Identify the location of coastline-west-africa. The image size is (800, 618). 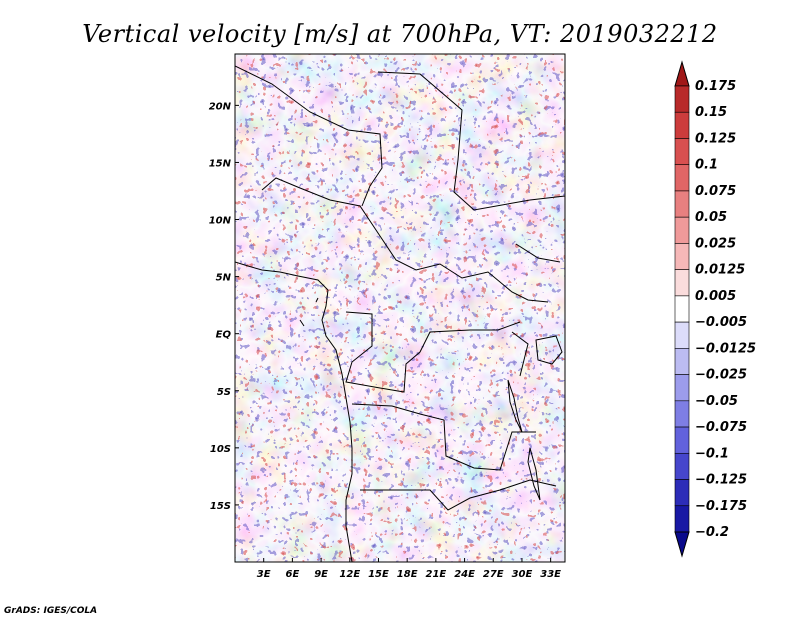
(294, 411).